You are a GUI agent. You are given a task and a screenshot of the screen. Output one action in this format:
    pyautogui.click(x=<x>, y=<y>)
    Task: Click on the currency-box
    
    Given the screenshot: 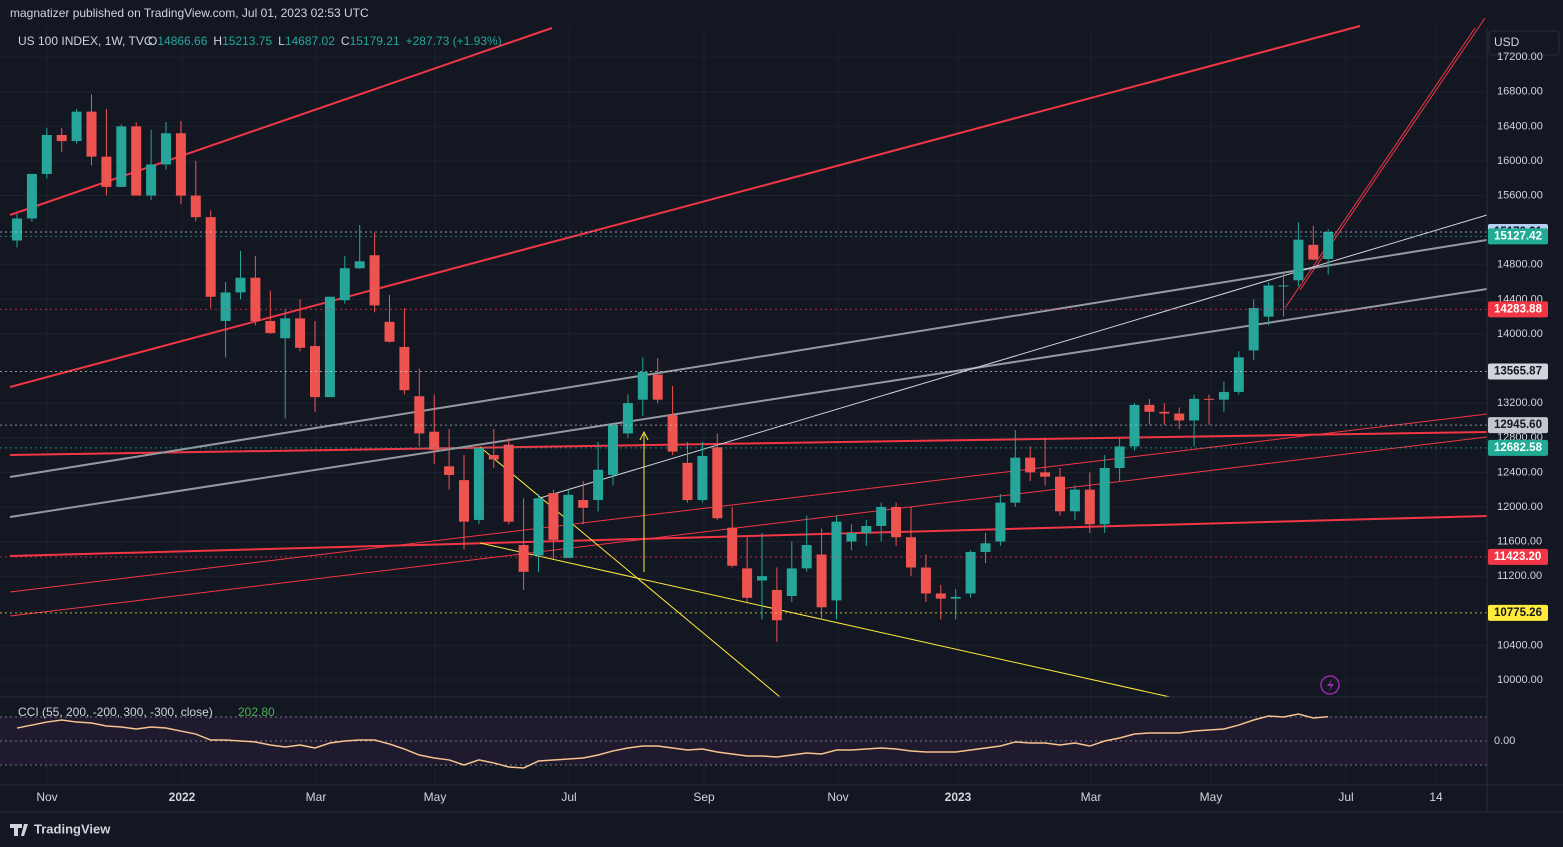 What is the action you would take?
    pyautogui.click(x=1524, y=43)
    